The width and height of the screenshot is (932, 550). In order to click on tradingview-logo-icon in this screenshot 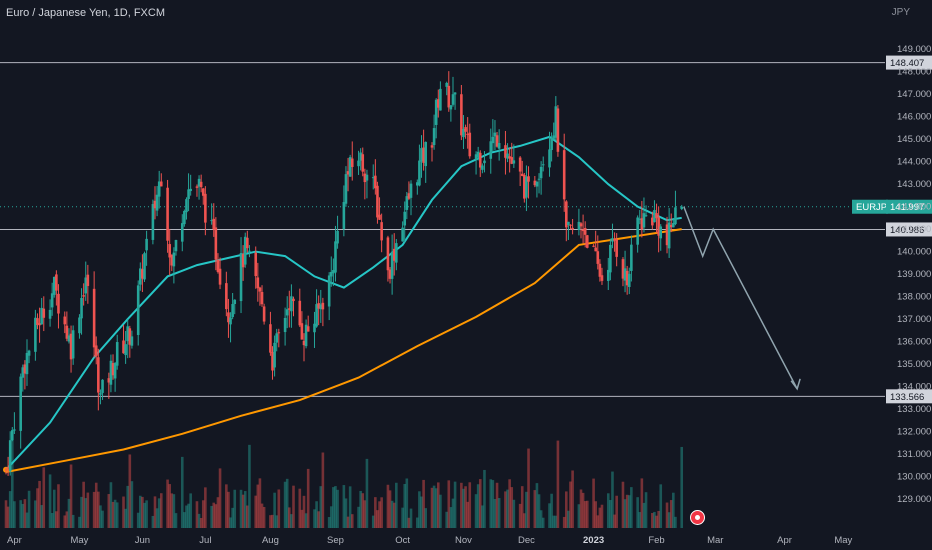, I will do `click(697, 517)`.